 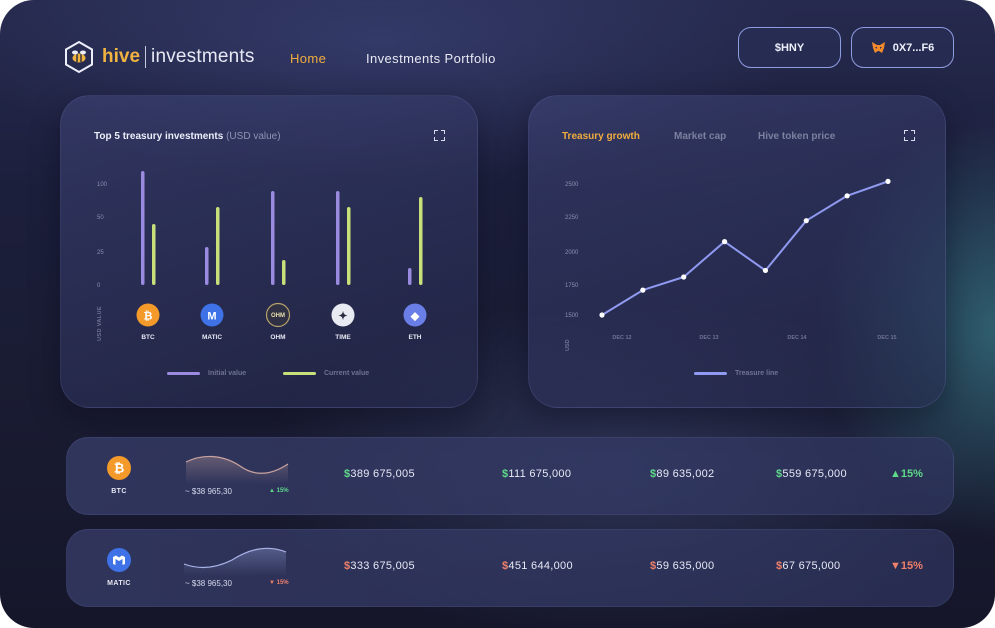 What do you see at coordinates (601, 136) in the screenshot?
I see `tab-treasury-growth: Treasury growth` at bounding box center [601, 136].